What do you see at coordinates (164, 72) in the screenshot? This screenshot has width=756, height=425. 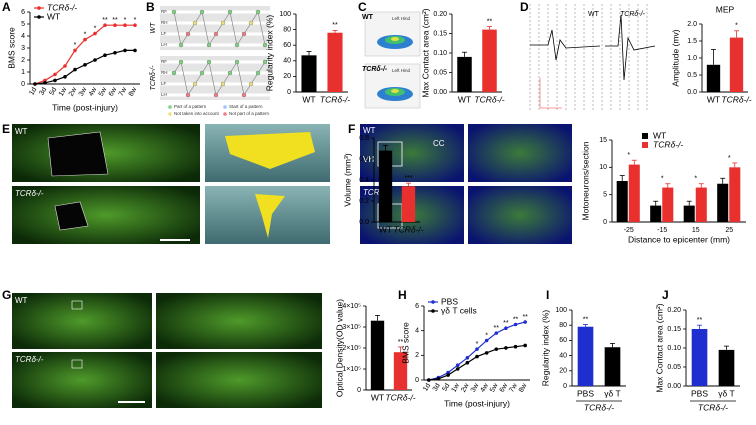 I see `limb-label: RH` at bounding box center [164, 72].